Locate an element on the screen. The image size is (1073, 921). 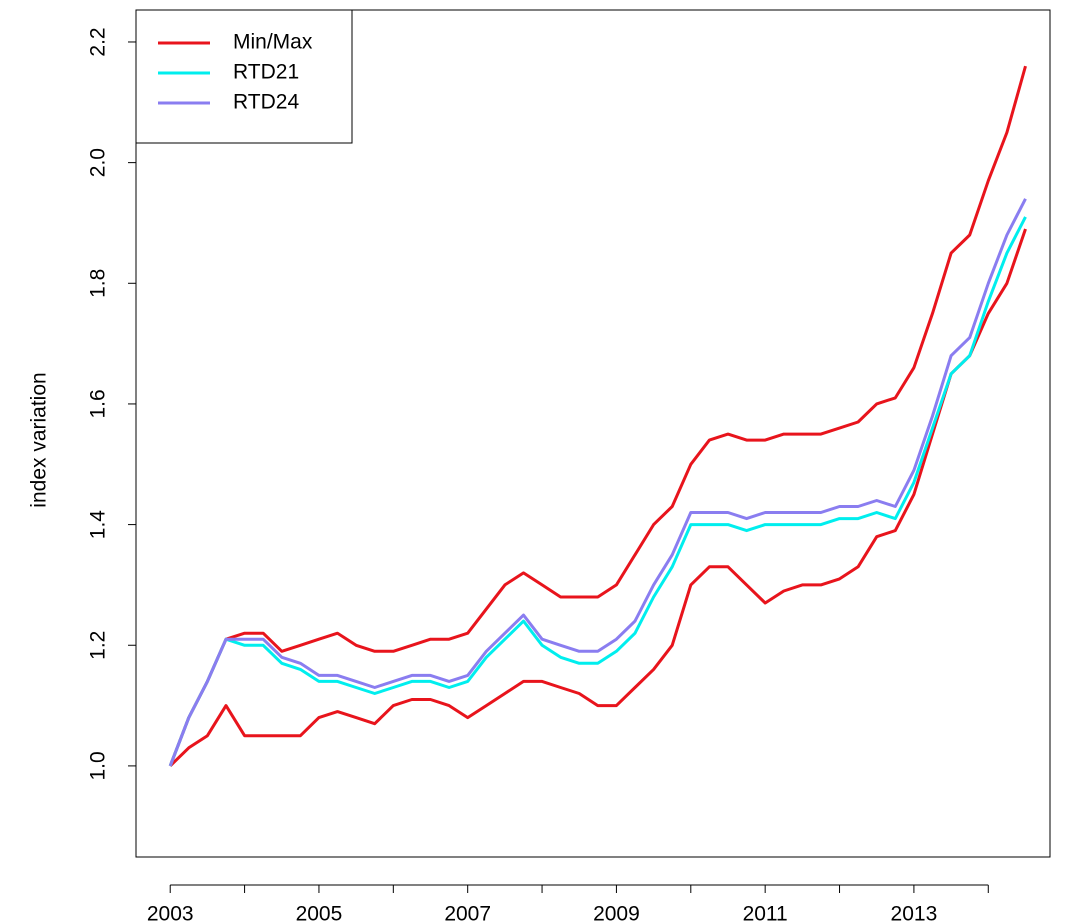
y-axis-label: index variation is located at coordinates (39, 439).